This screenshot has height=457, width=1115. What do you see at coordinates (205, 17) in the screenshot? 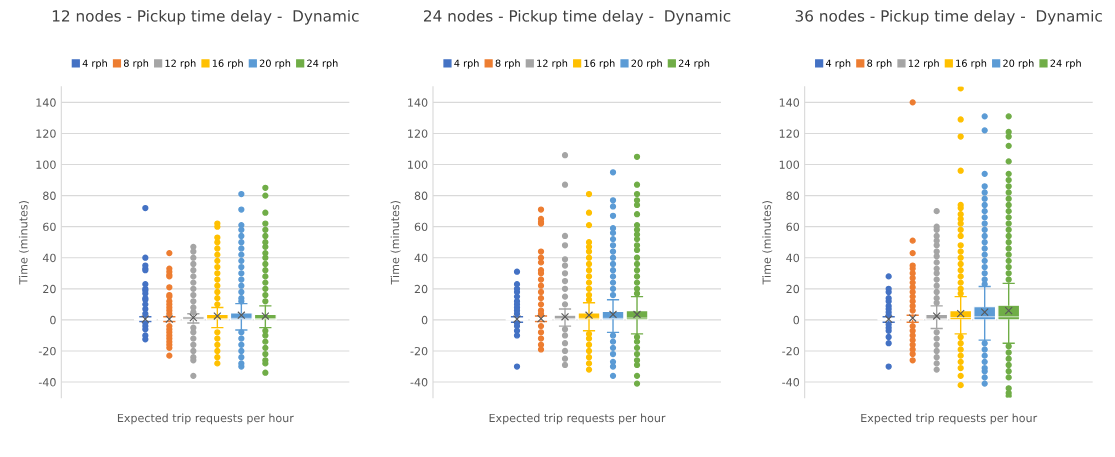
I see `chart-title: 12 nodes - Pickup time delay - Dynamic` at bounding box center [205, 17].